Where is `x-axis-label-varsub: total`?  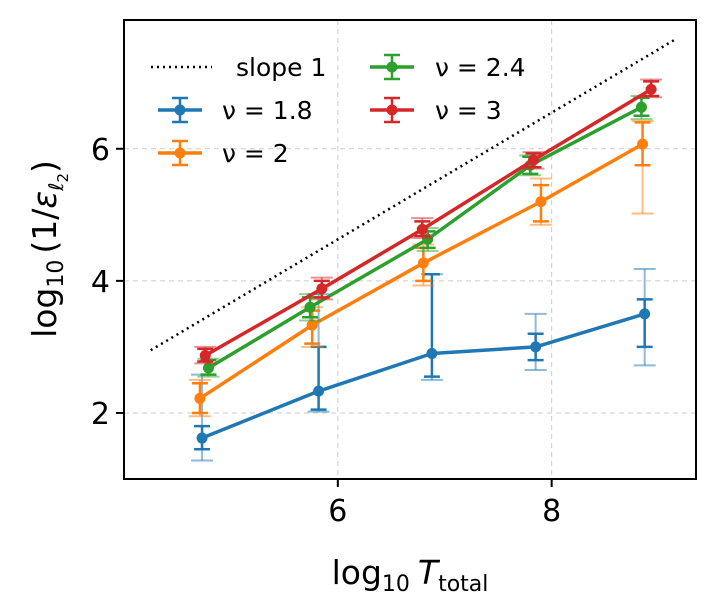
x-axis-label-varsub: total is located at coordinates (463, 584).